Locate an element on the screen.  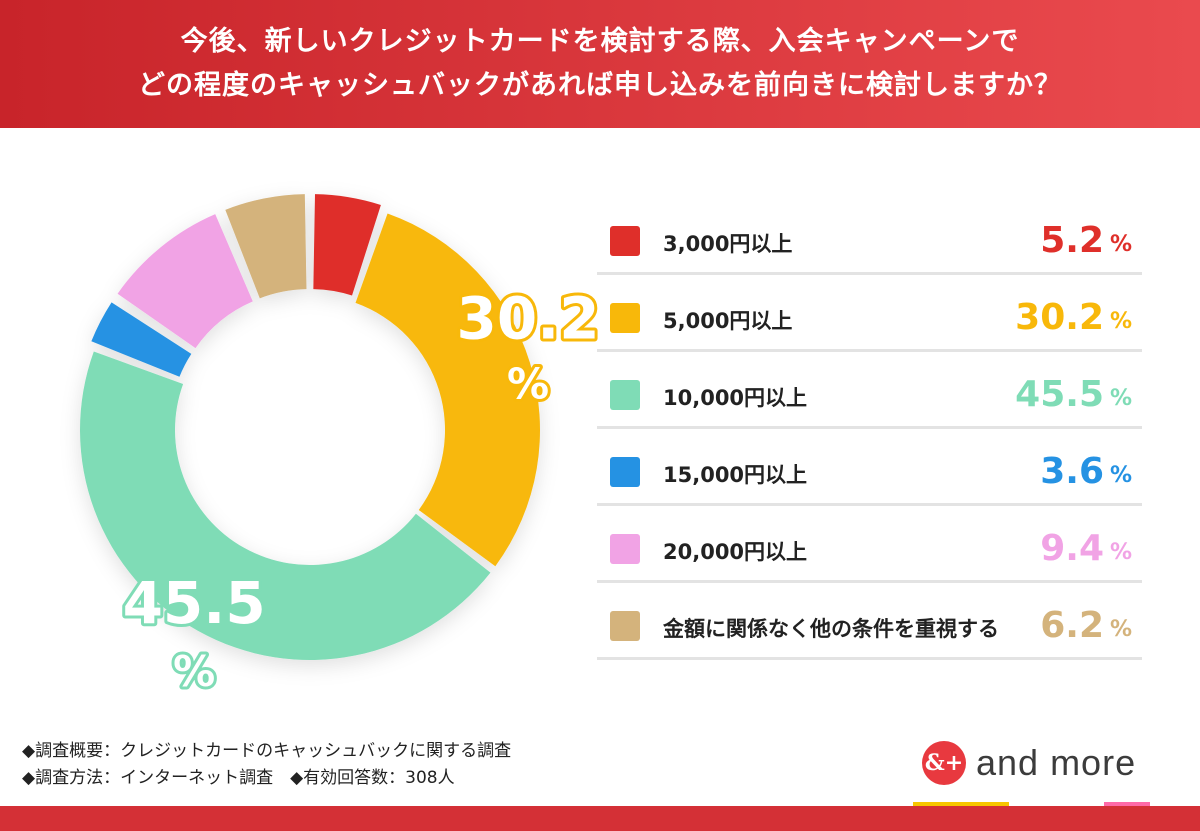
brand-mark-icon: &+ is located at coordinates (944, 763).